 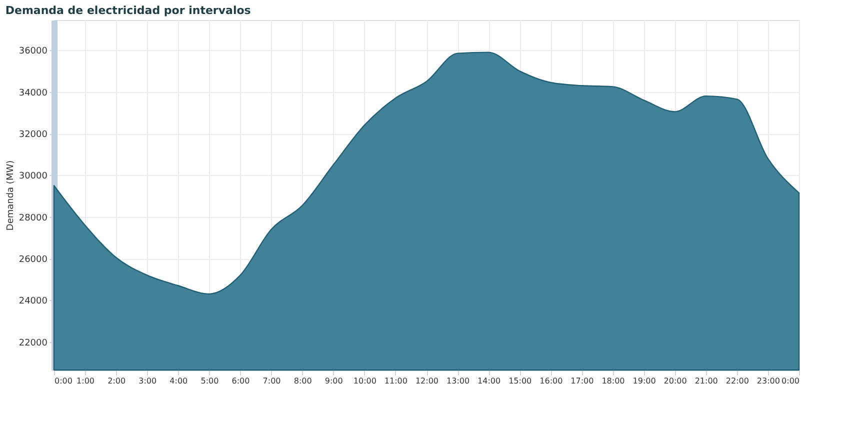 What do you see at coordinates (33, 260) in the screenshot?
I see `y-tick-label: 26000` at bounding box center [33, 260].